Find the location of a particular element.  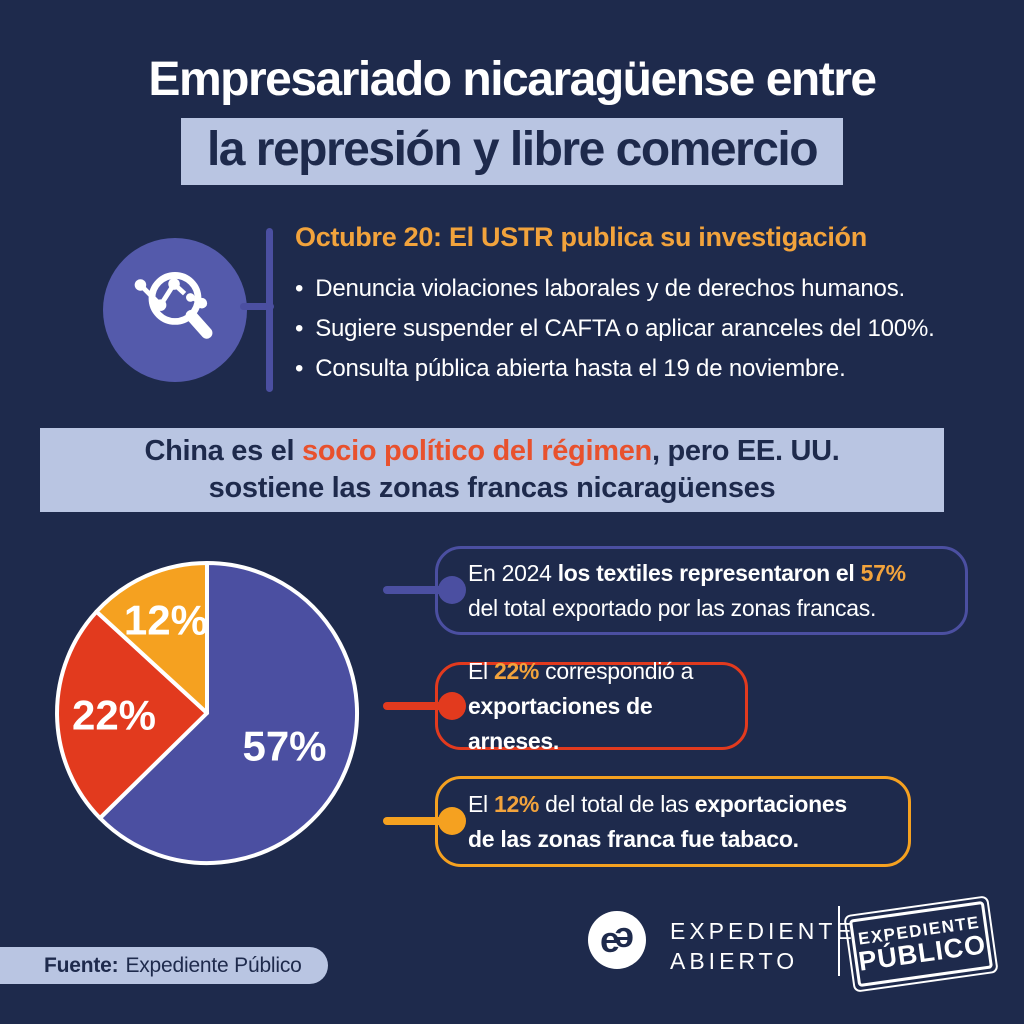

expediente-abierto-logo-icon: e e is located at coordinates (617, 940).